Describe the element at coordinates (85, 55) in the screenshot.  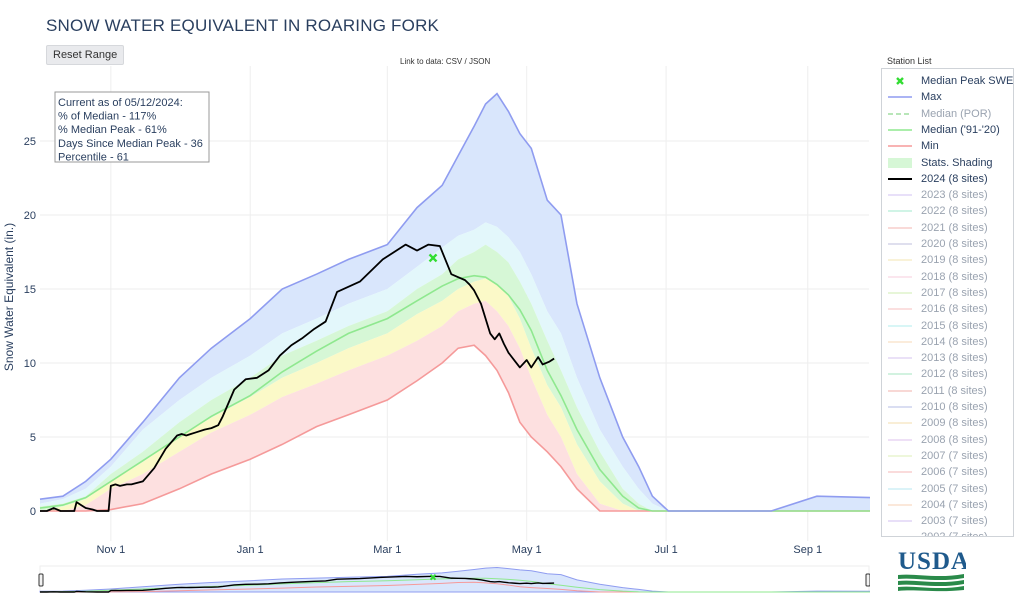
I see `reset-range-button: Reset Range` at that location.